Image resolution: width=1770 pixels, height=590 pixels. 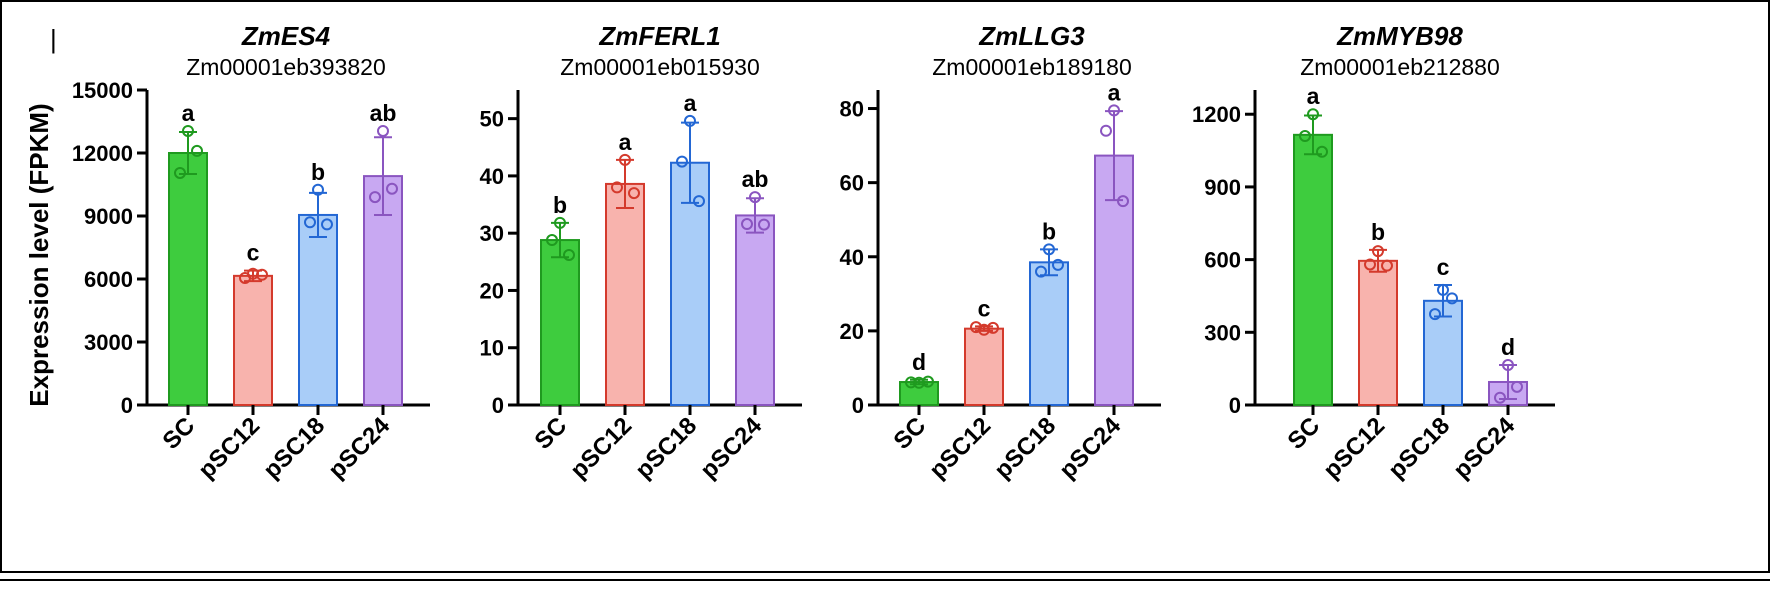 What do you see at coordinates (39, 254) in the screenshot?
I see `y-axis-label: Expression level (FPKM)` at bounding box center [39, 254].